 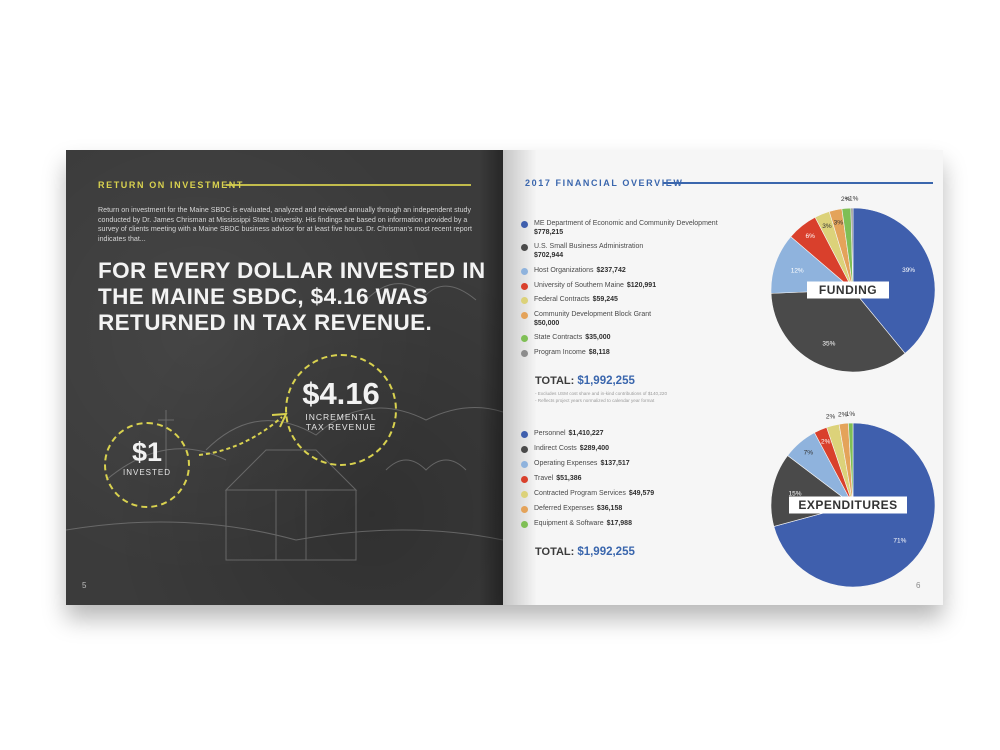 I want to click on legend-name: Travel, so click(x=544, y=478).